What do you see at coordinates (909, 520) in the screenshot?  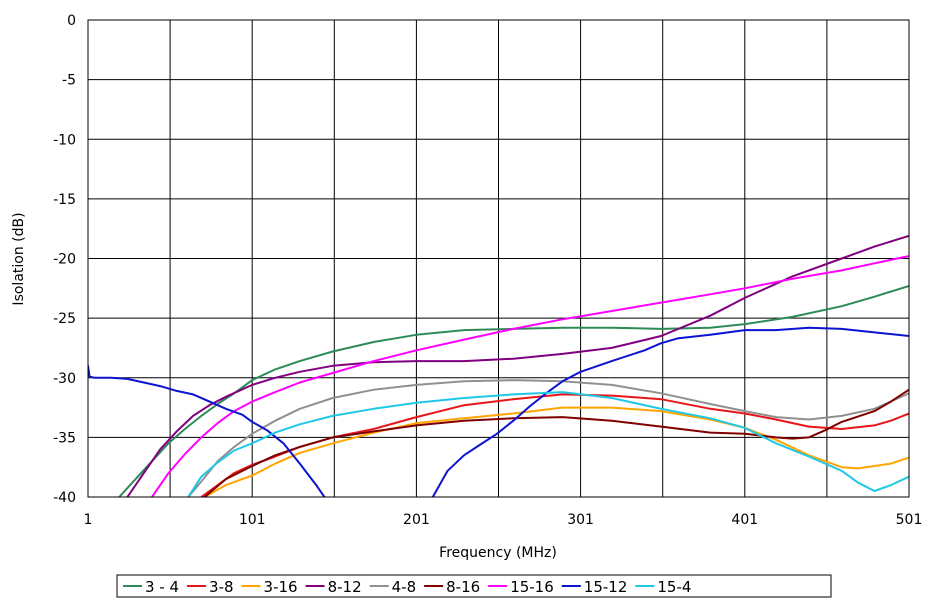 I see `x-tick-label: 501` at bounding box center [909, 520].